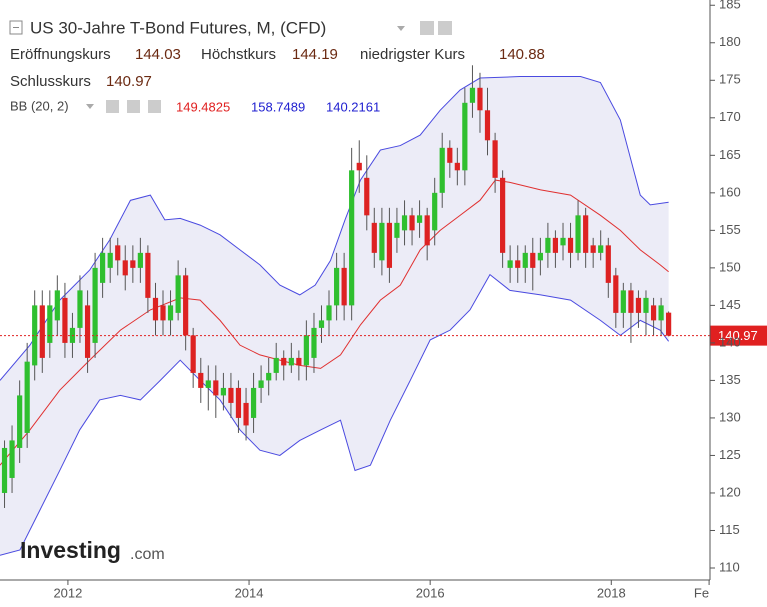 The image size is (767, 607). Describe the element at coordinates (67, 592) in the screenshot. I see `x-tick-label: 2012` at that location.